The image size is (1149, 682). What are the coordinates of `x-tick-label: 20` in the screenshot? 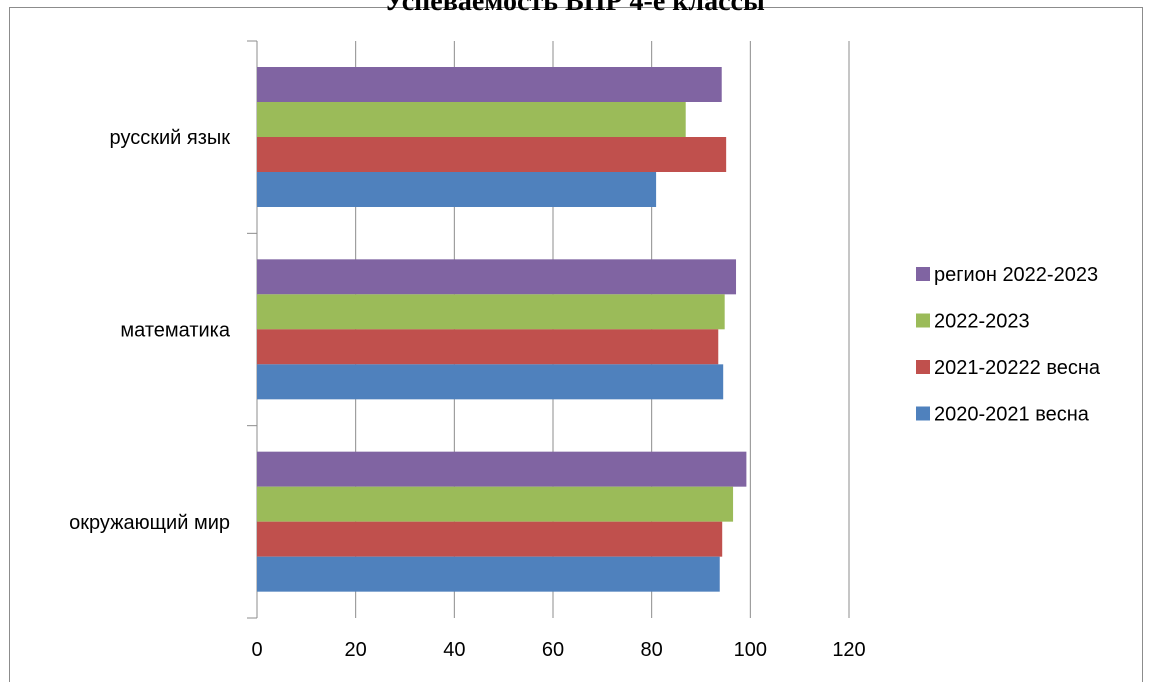 It's located at (356, 650).